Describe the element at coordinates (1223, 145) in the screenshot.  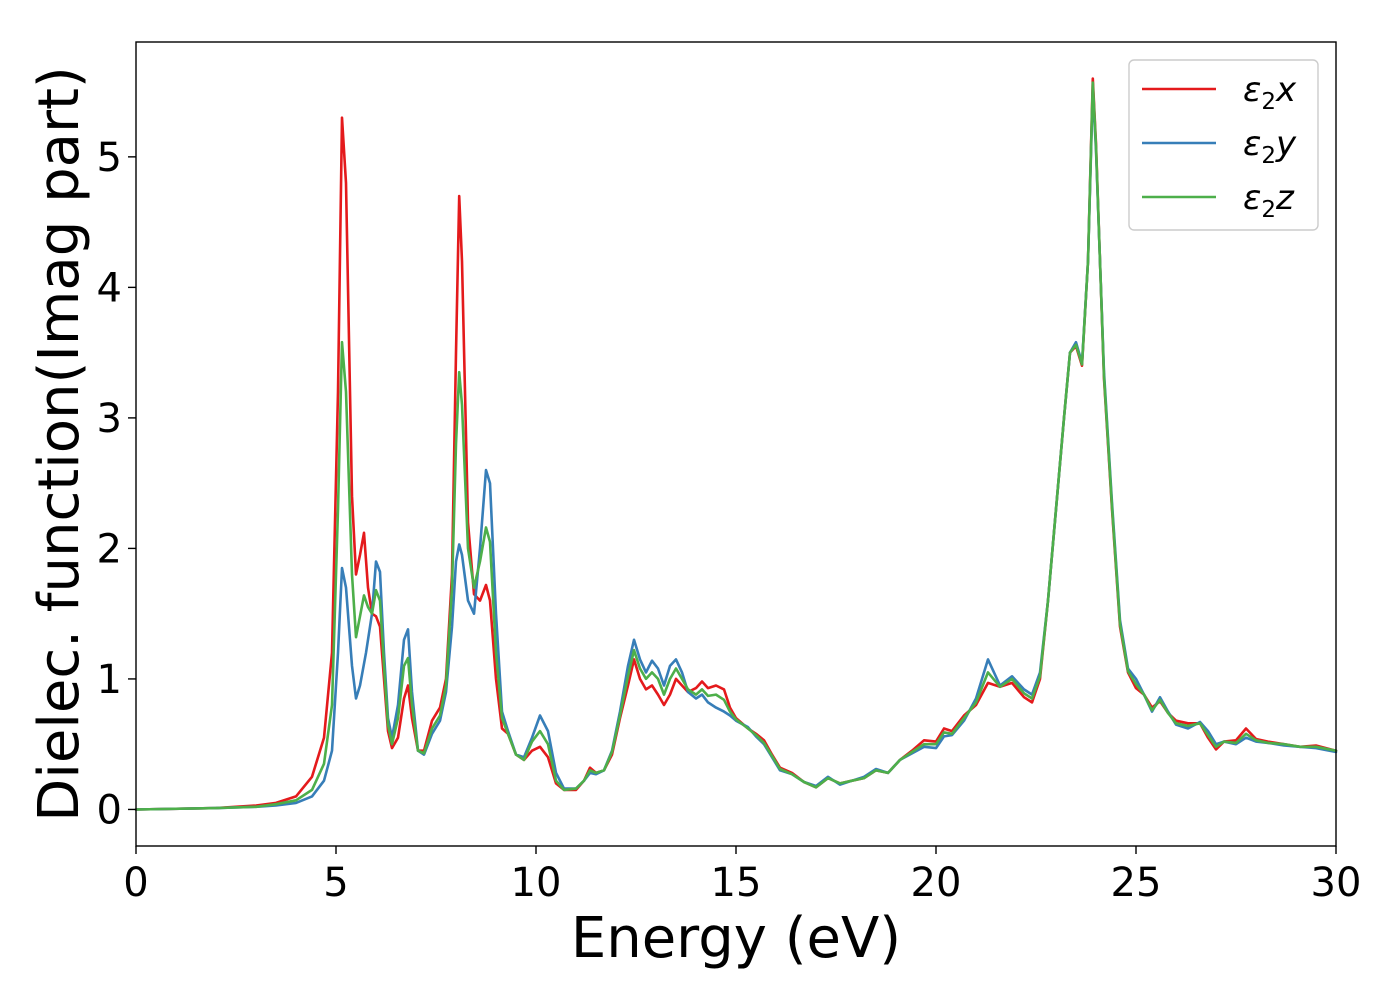
I see `legend-box` at that location.